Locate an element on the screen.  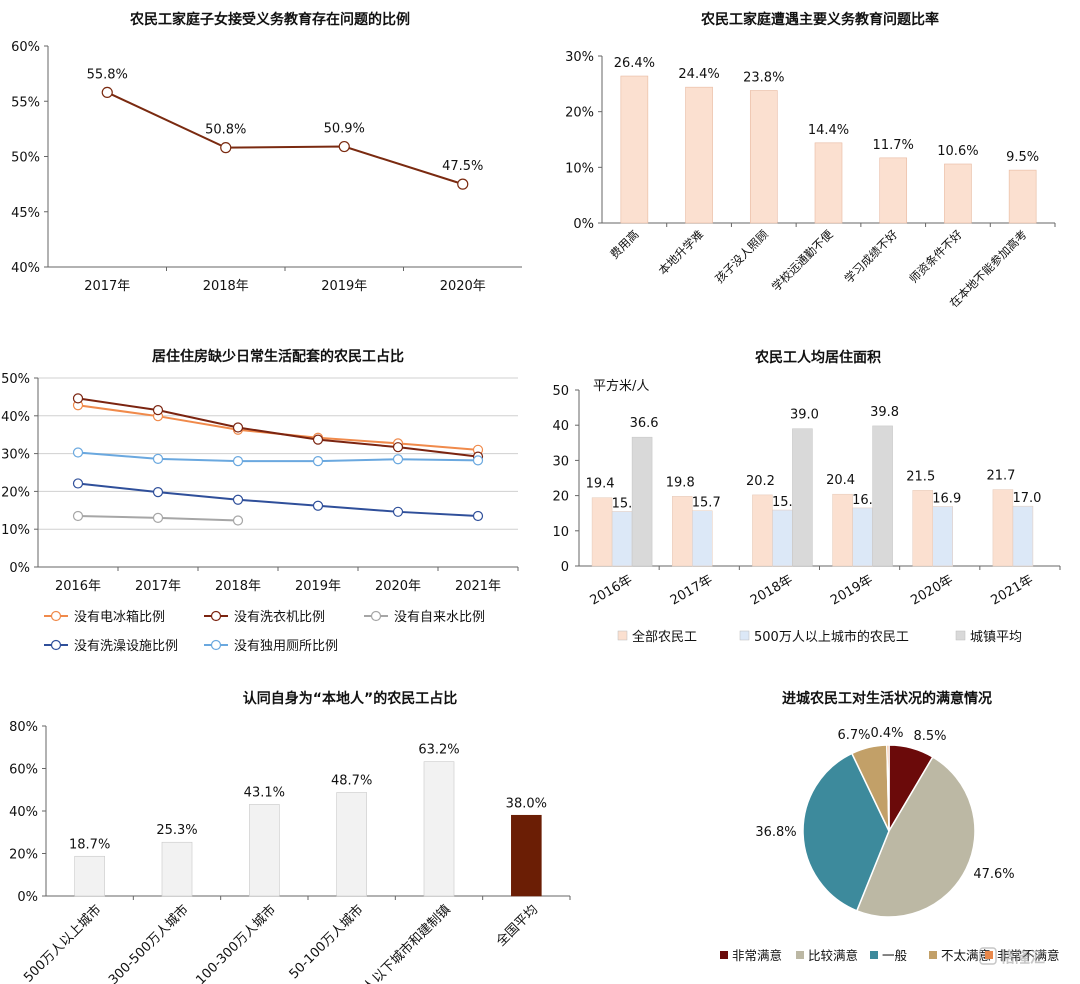
chart-5-data-label: 18.7% is located at coordinates (89, 844).